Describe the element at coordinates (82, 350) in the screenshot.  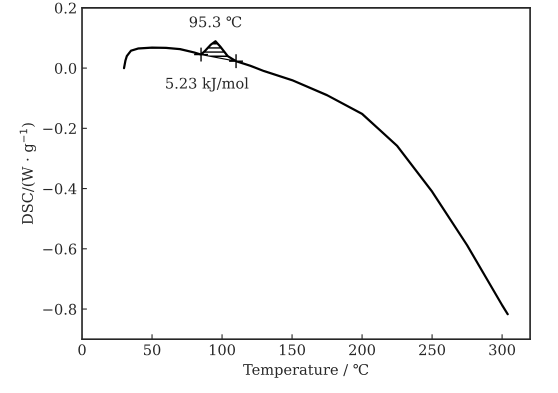
I see `x-tick-label: 0` at that location.